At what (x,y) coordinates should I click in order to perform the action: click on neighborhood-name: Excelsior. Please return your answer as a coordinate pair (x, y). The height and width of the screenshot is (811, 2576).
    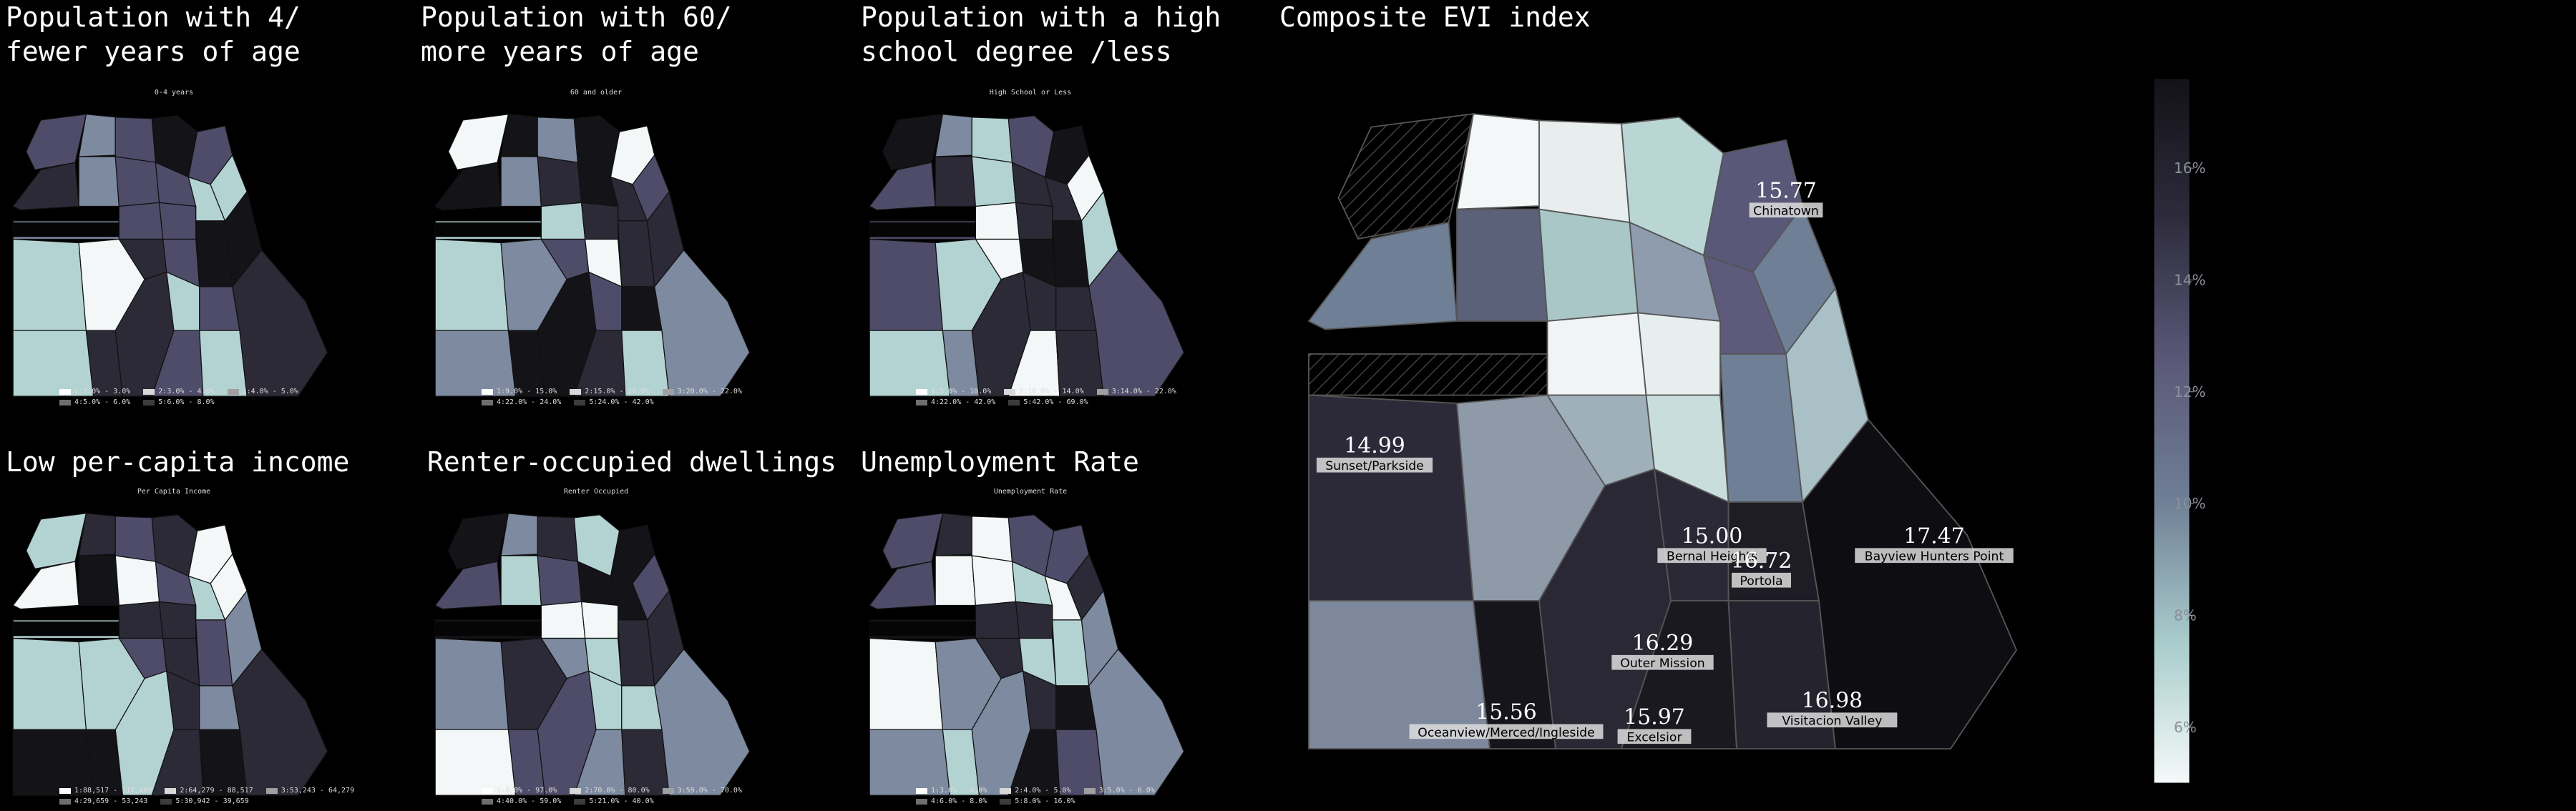
    Looking at the image, I should click on (1654, 738).